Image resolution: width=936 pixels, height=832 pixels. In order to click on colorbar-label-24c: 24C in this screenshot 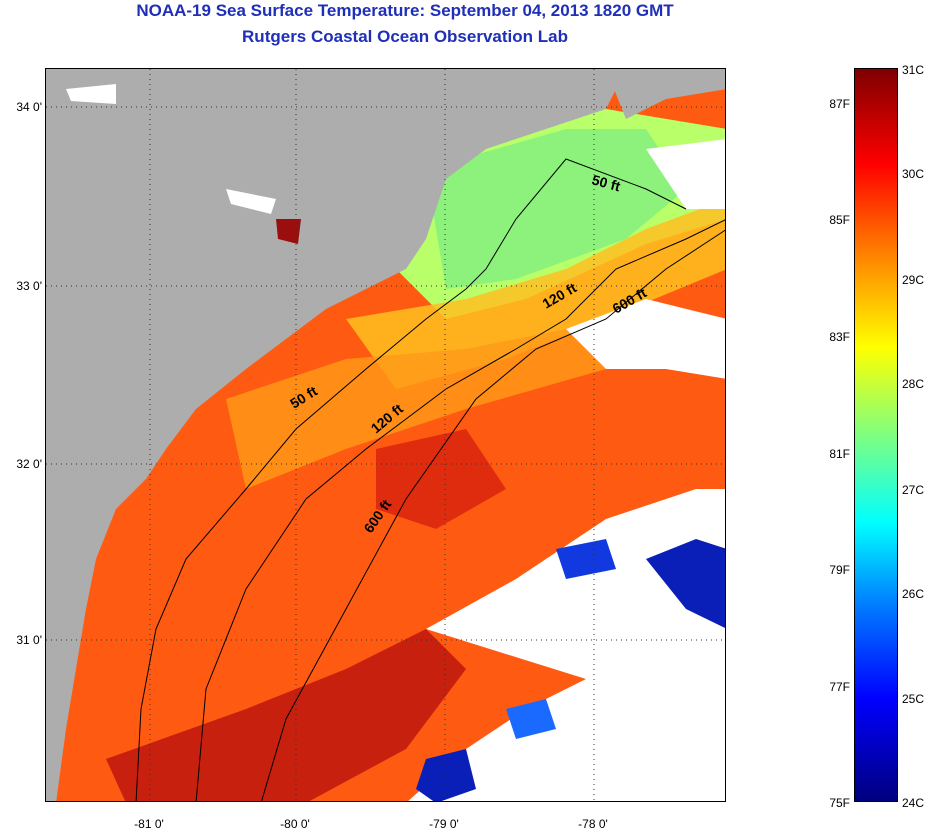, I will do `click(913, 803)`.